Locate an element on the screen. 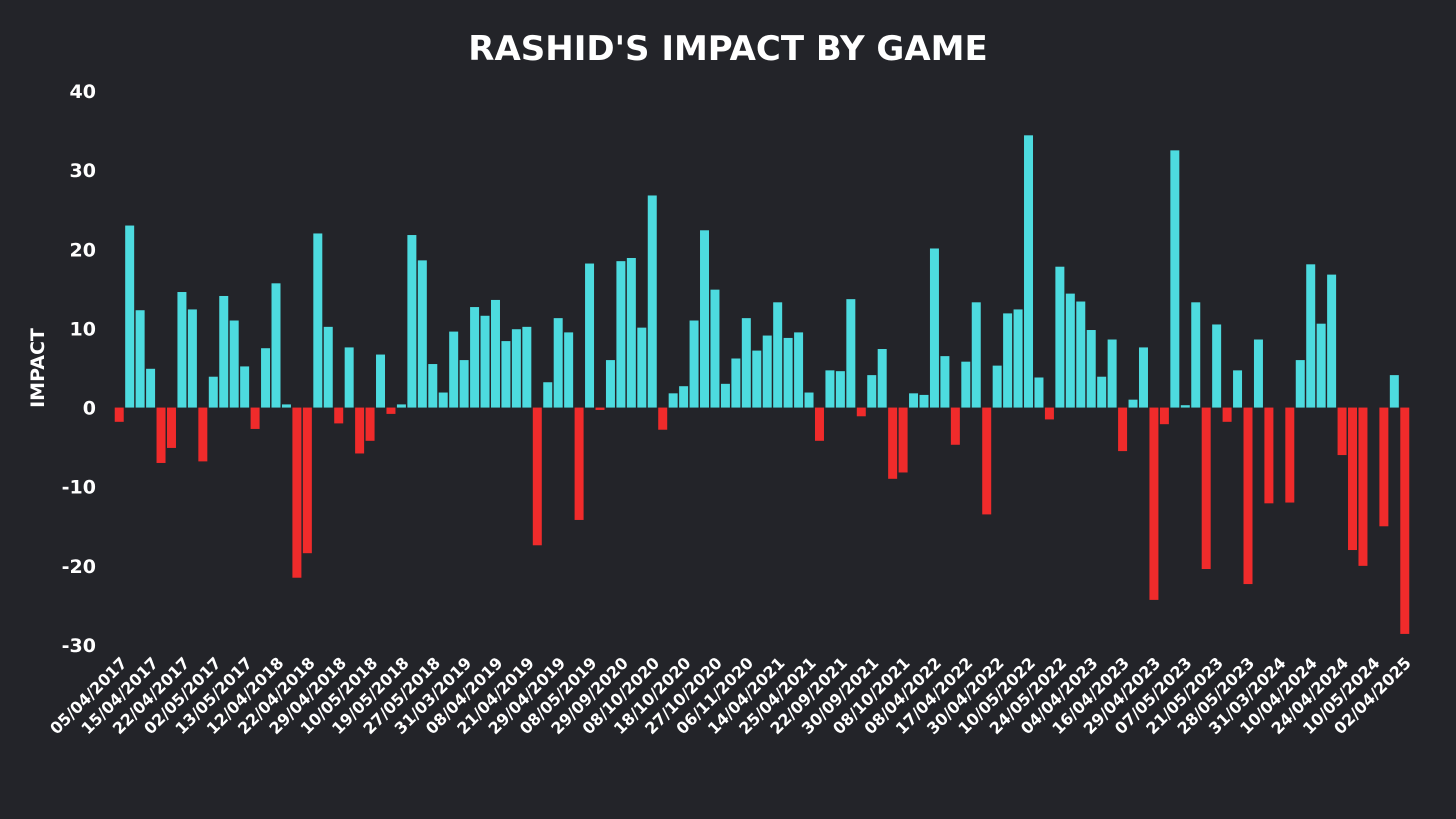 This screenshot has height=819, width=1456. y-tick-label: 30 is located at coordinates (83, 171).